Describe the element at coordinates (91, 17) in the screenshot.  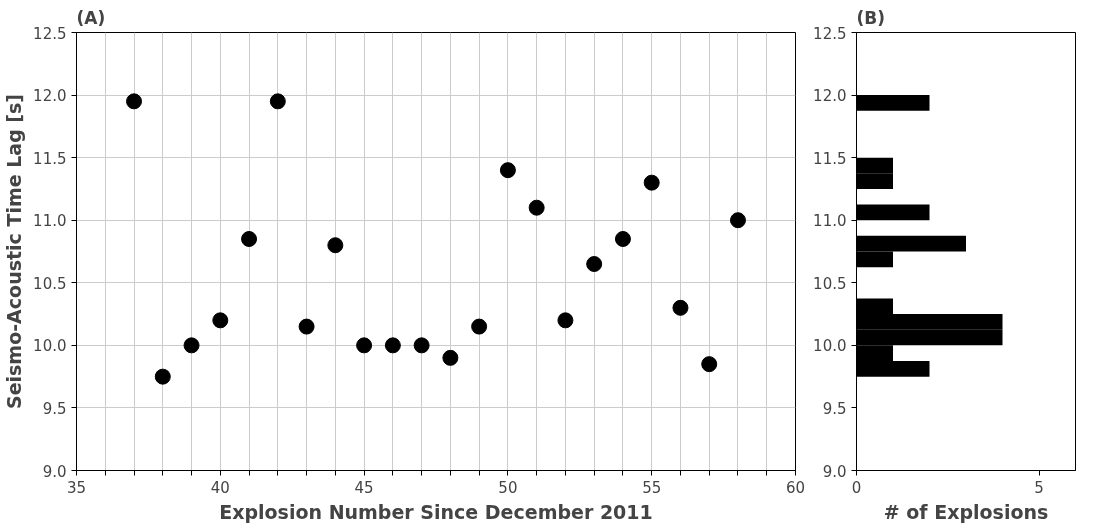
I see `chart-title: (A)` at that location.